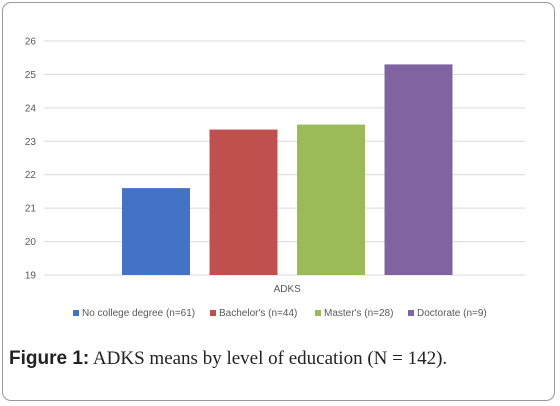 The width and height of the screenshot is (560, 406). What do you see at coordinates (138, 313) in the screenshot?
I see `legend-label: No college degree (n=61)` at bounding box center [138, 313].